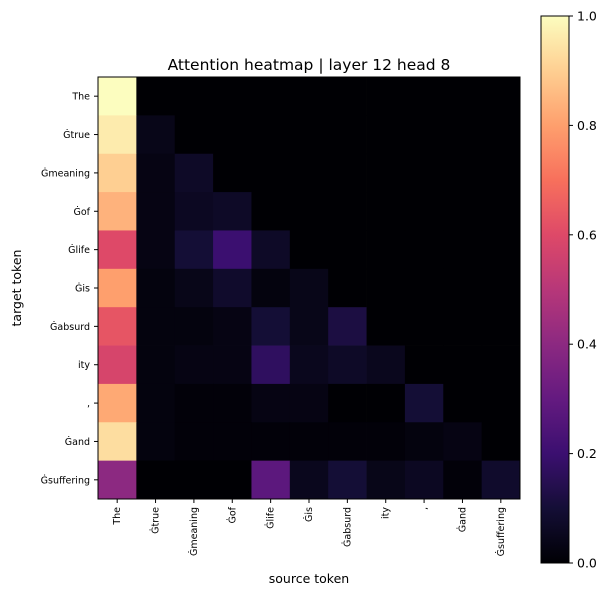 Image resolution: width=610 pixels, height=601 pixels. I want to click on x-tick-label: Ġis, so click(309, 514).